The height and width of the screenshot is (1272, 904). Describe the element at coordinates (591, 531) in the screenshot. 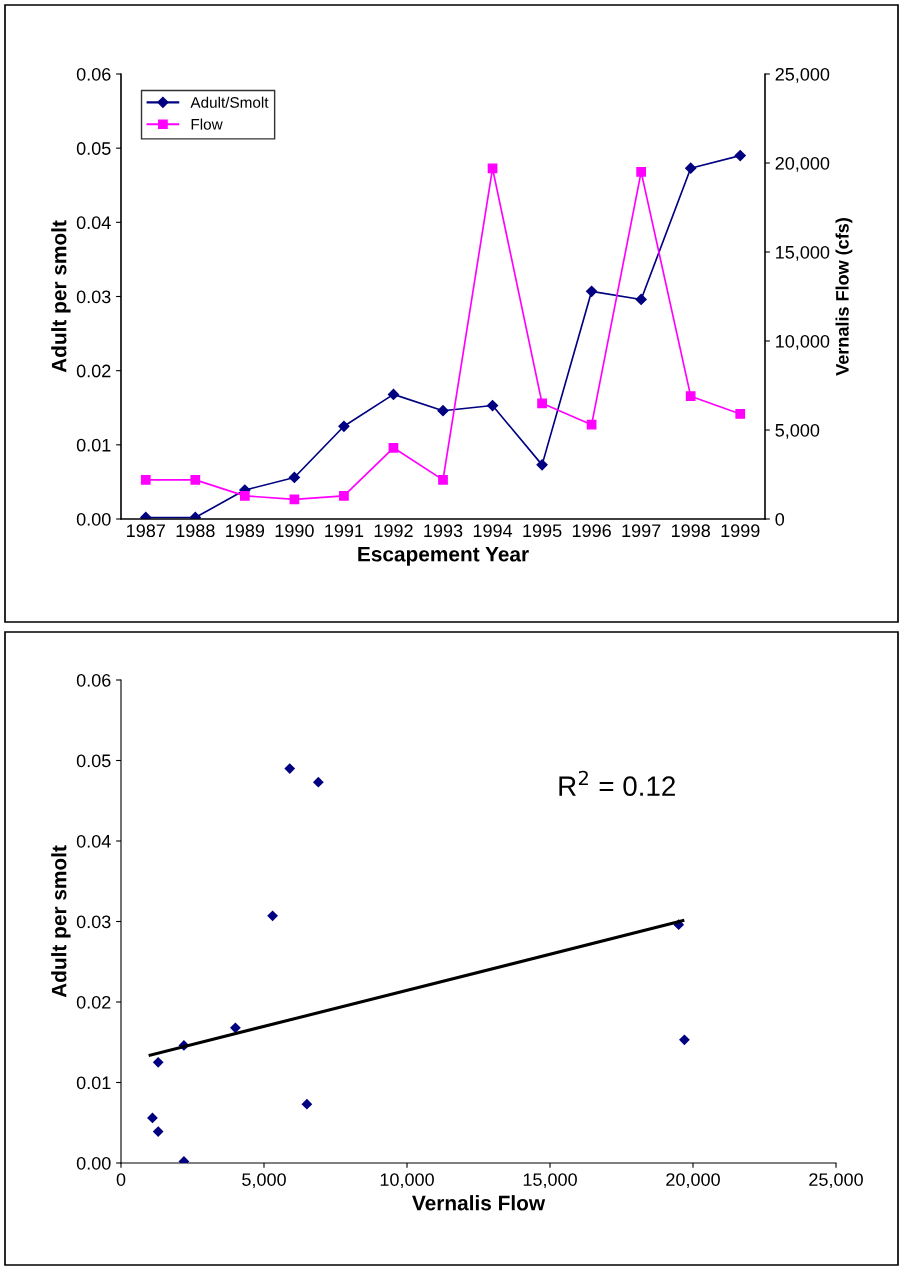

I see `x-tick-label: 1996` at that location.